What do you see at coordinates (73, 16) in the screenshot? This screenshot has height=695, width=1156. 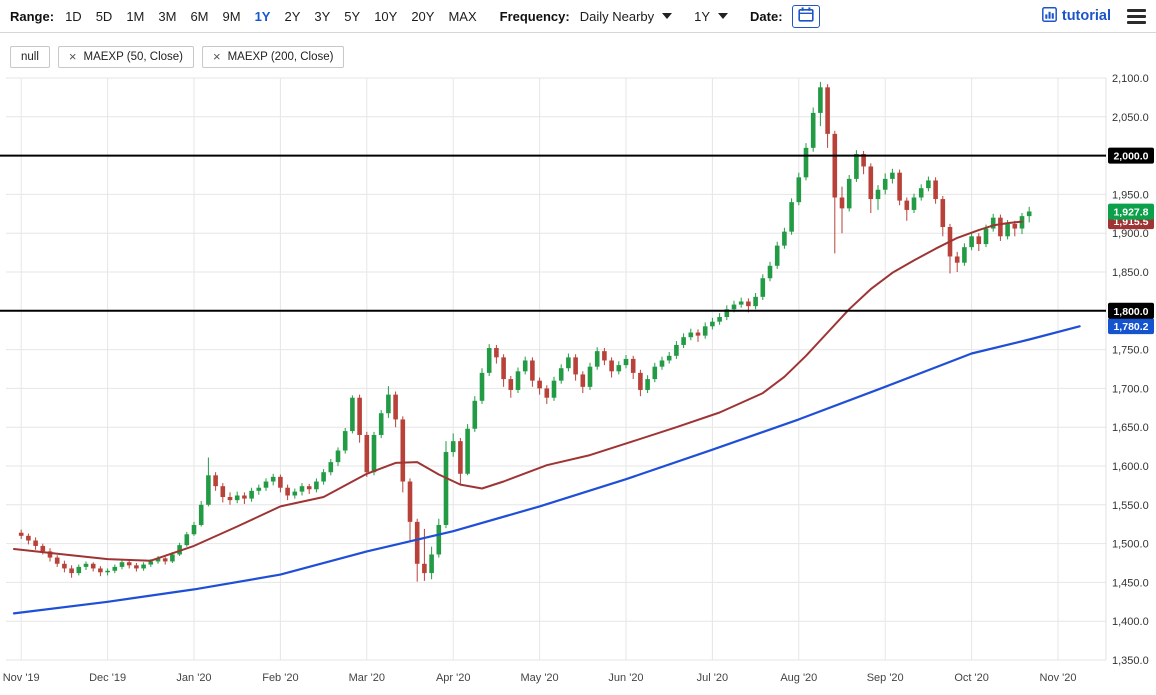 I see `range-option-1d: 1D` at bounding box center [73, 16].